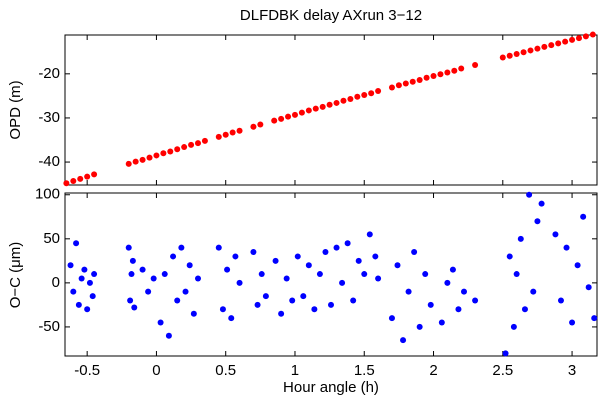 This screenshot has width=600, height=408. I want to click on y-axis-label: OPD (m), so click(15, 109).